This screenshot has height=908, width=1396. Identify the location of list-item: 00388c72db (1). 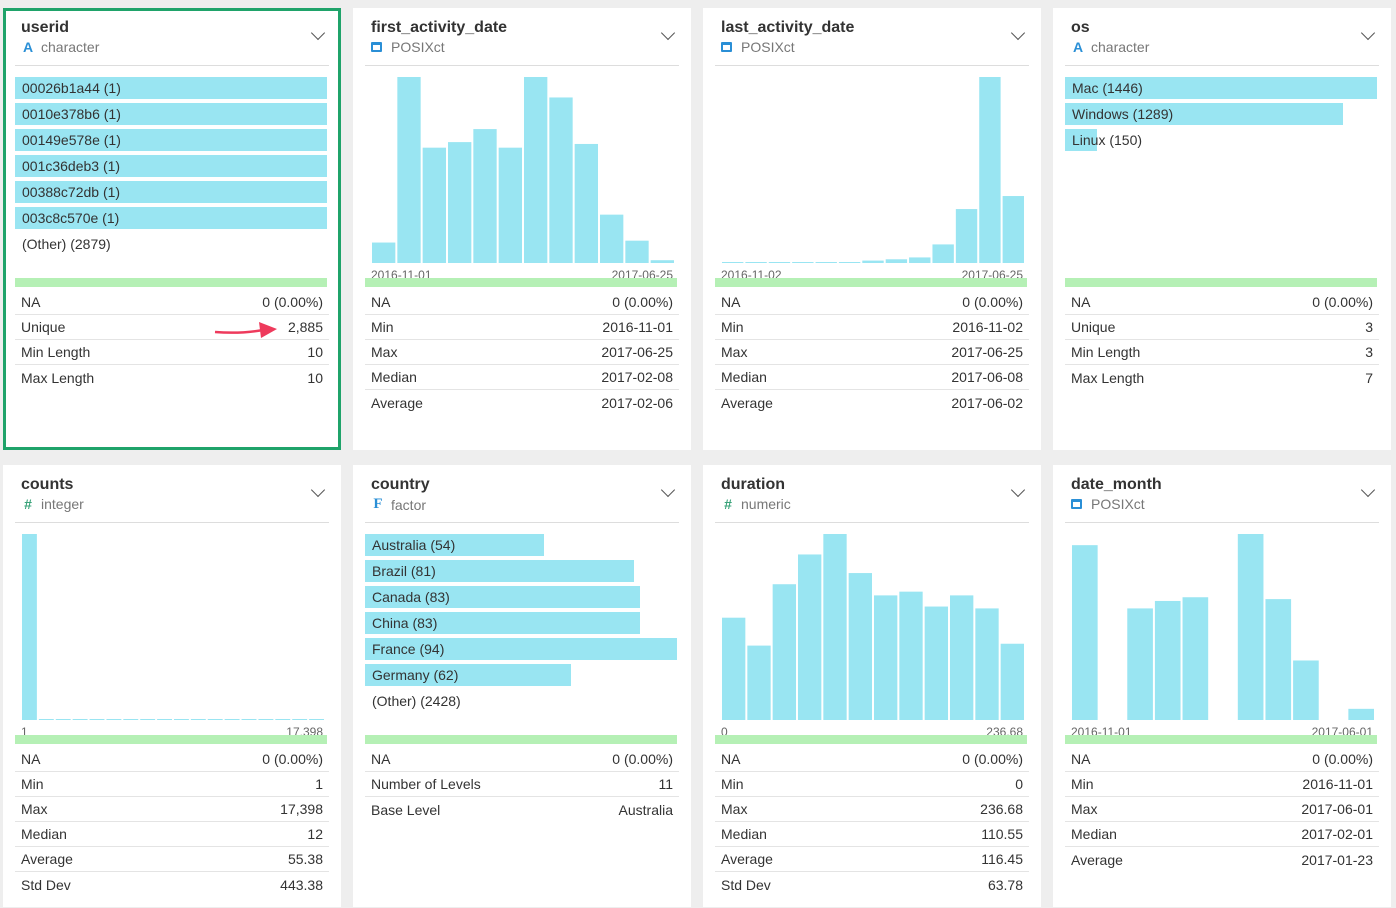
(171, 192).